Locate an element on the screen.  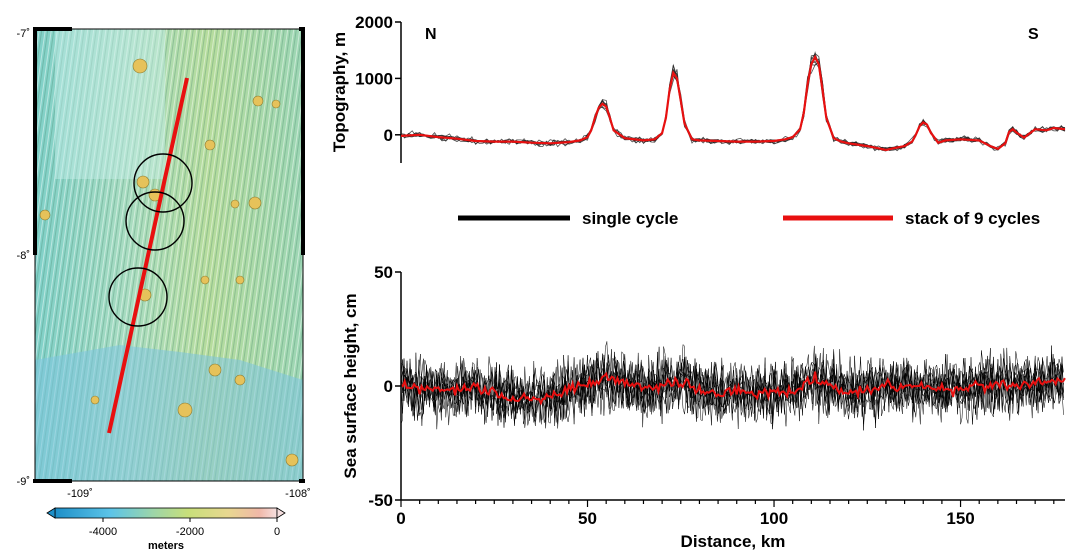
lon-label: -109˚ is located at coordinates (80, 494).